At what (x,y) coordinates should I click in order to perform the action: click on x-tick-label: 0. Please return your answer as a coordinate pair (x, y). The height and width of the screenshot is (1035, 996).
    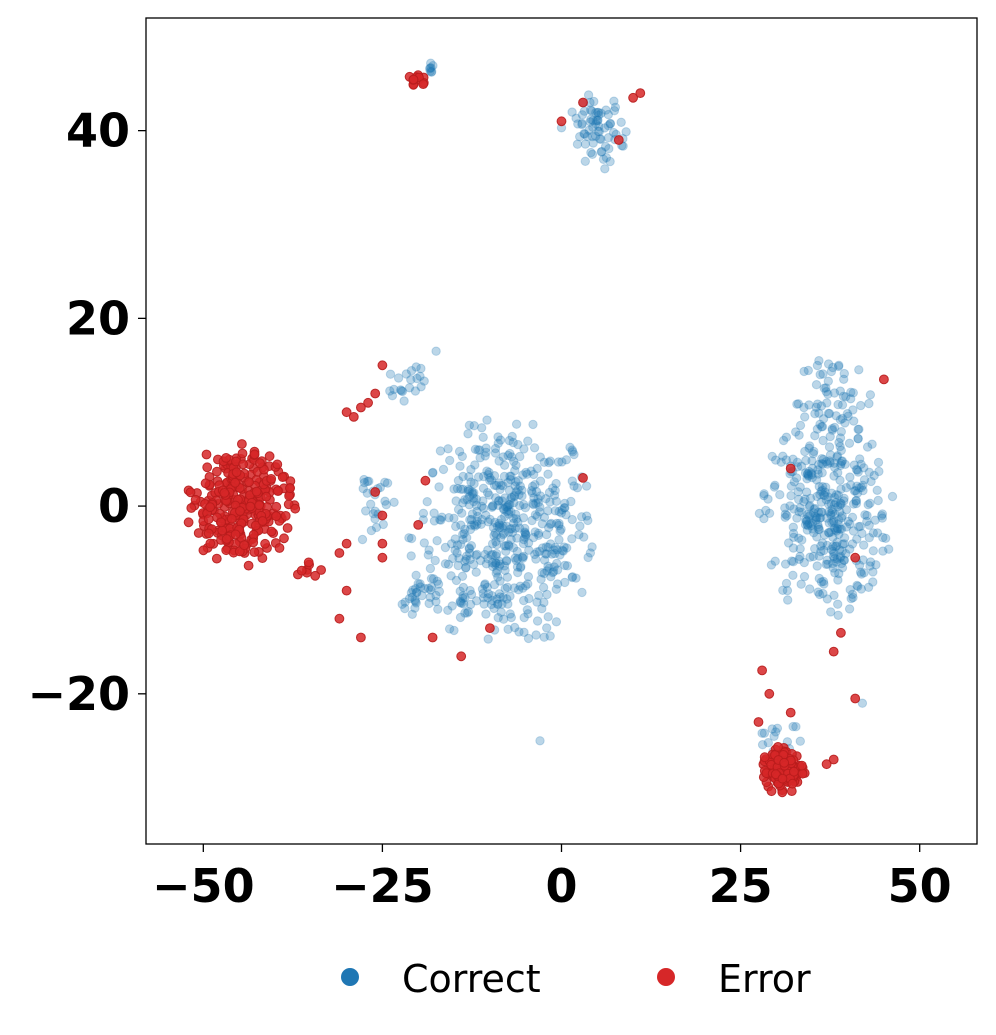
    Looking at the image, I should click on (561, 886).